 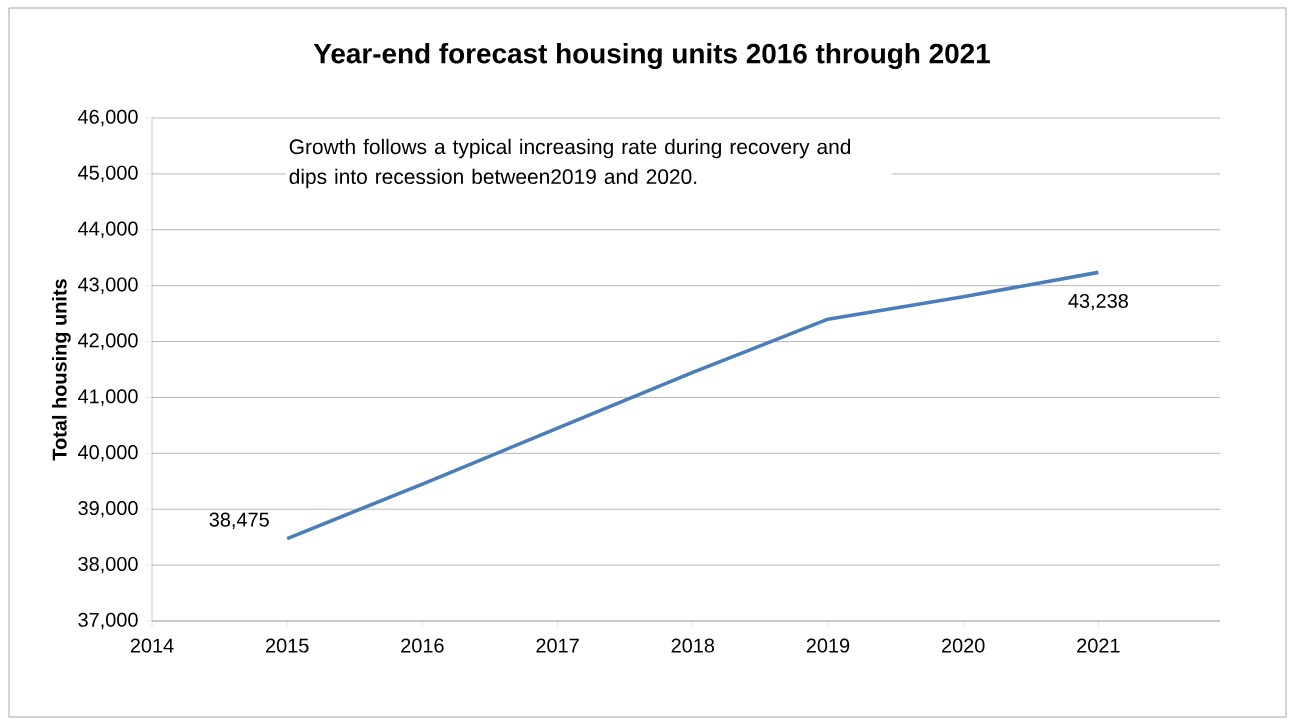 I want to click on y-tick-label: 43,000, so click(x=108, y=285).